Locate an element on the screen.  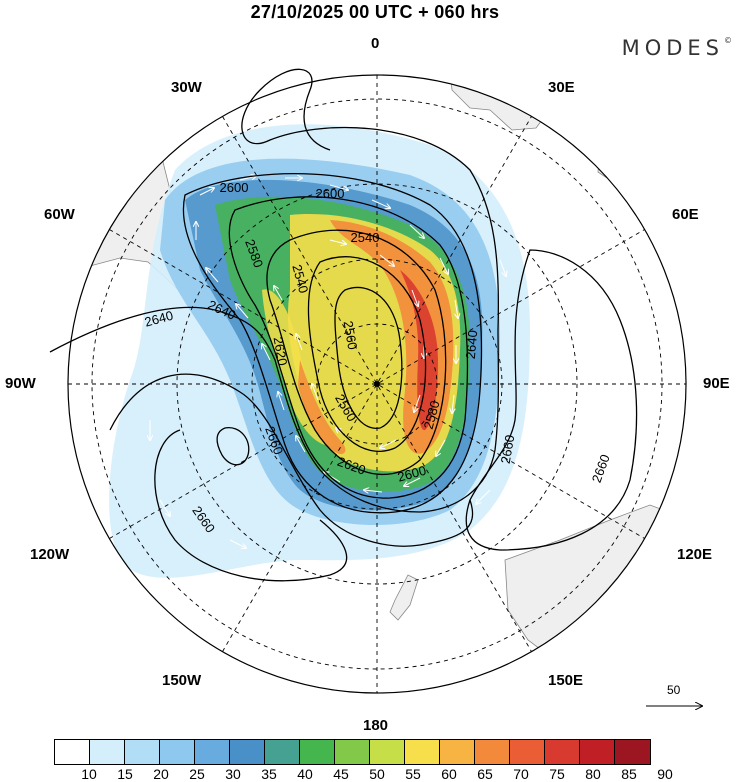
label-0: 0 is located at coordinates (375, 43).